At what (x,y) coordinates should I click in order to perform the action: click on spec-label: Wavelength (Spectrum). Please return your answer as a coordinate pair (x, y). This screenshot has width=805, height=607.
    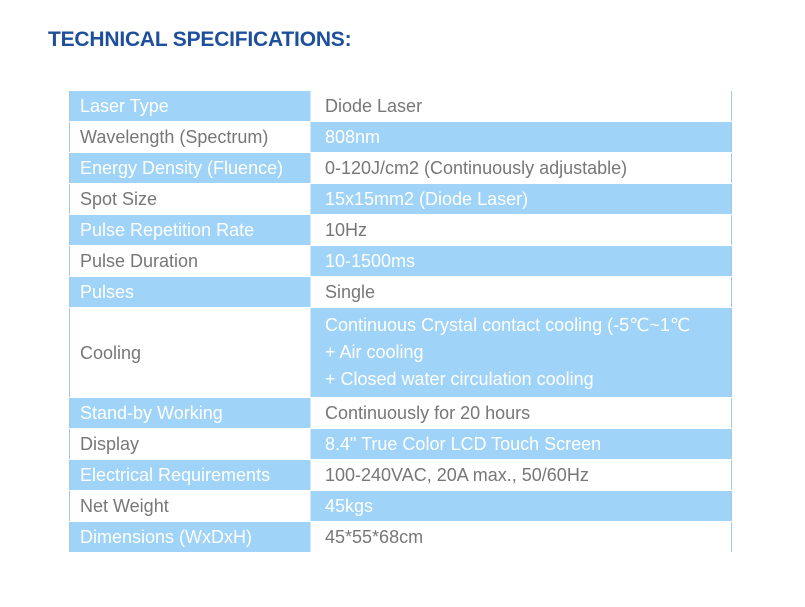
    Looking at the image, I should click on (190, 137).